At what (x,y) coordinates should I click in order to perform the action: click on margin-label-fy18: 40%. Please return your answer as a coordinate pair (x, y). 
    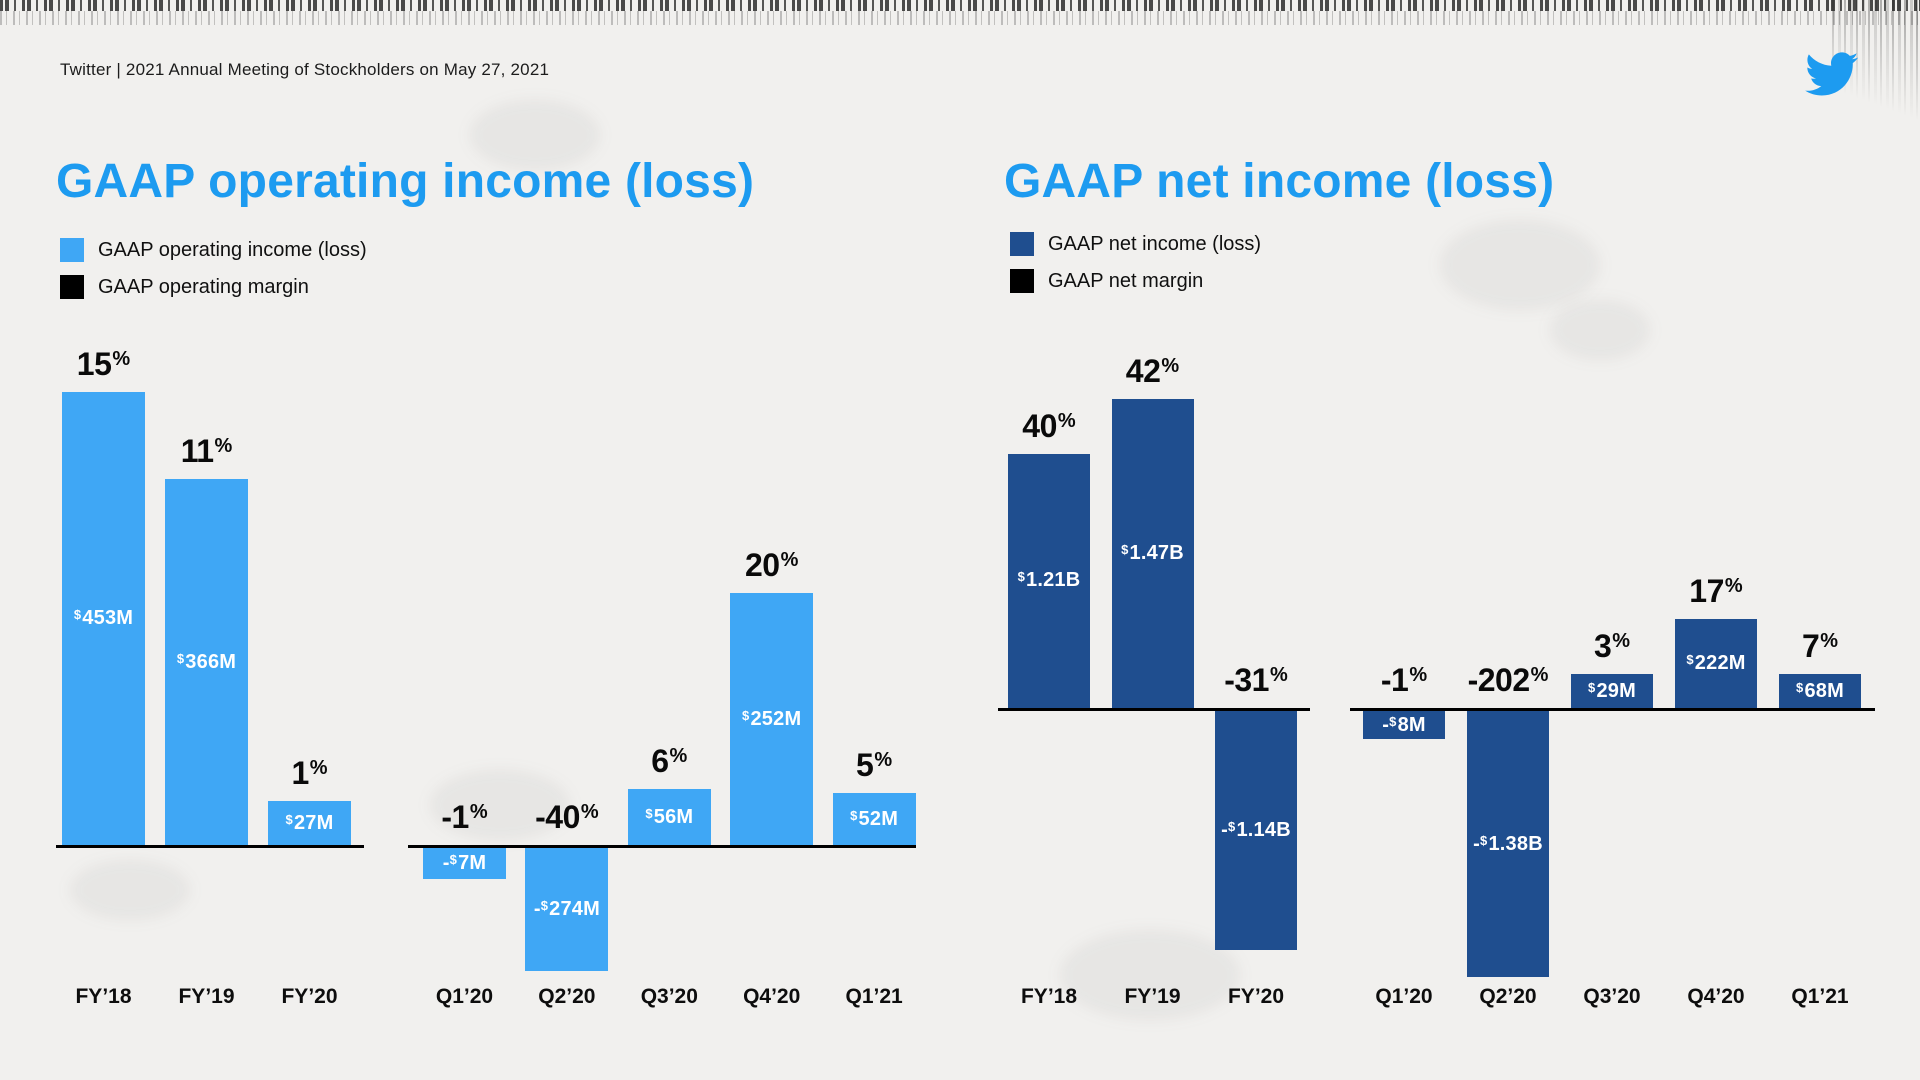
    Looking at the image, I should click on (1049, 425).